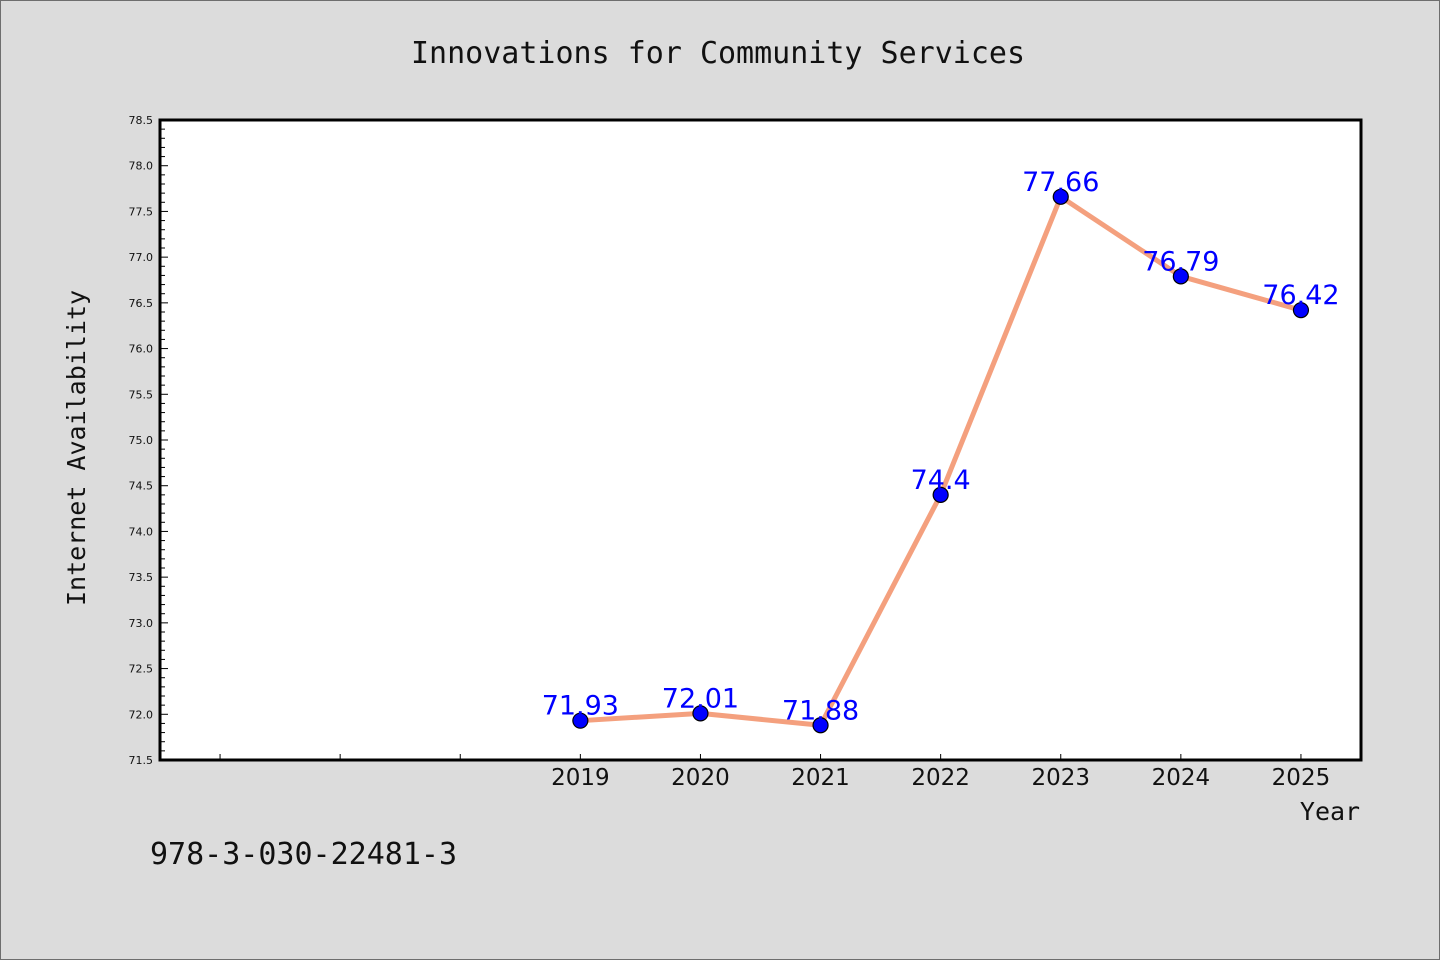  Describe the element at coordinates (1060, 778) in the screenshot. I see `x-tick-label: 2023` at that location.